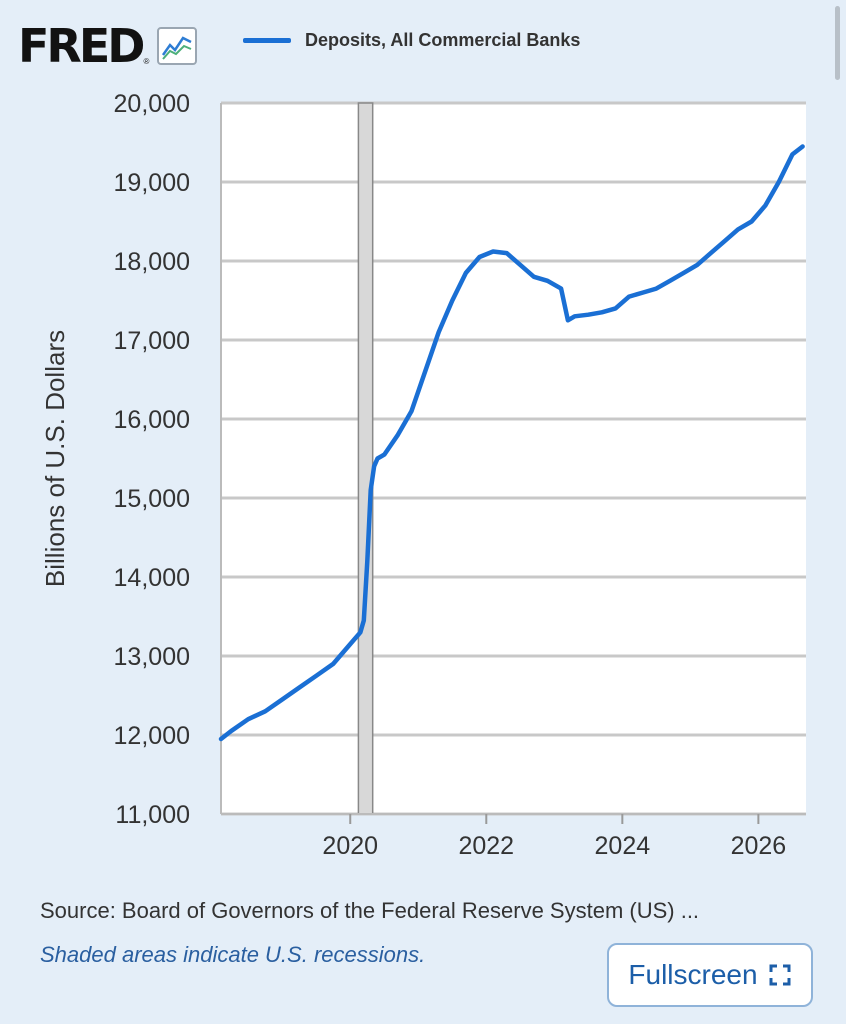  I want to click on y-tick-label: 11,000, so click(152, 815).